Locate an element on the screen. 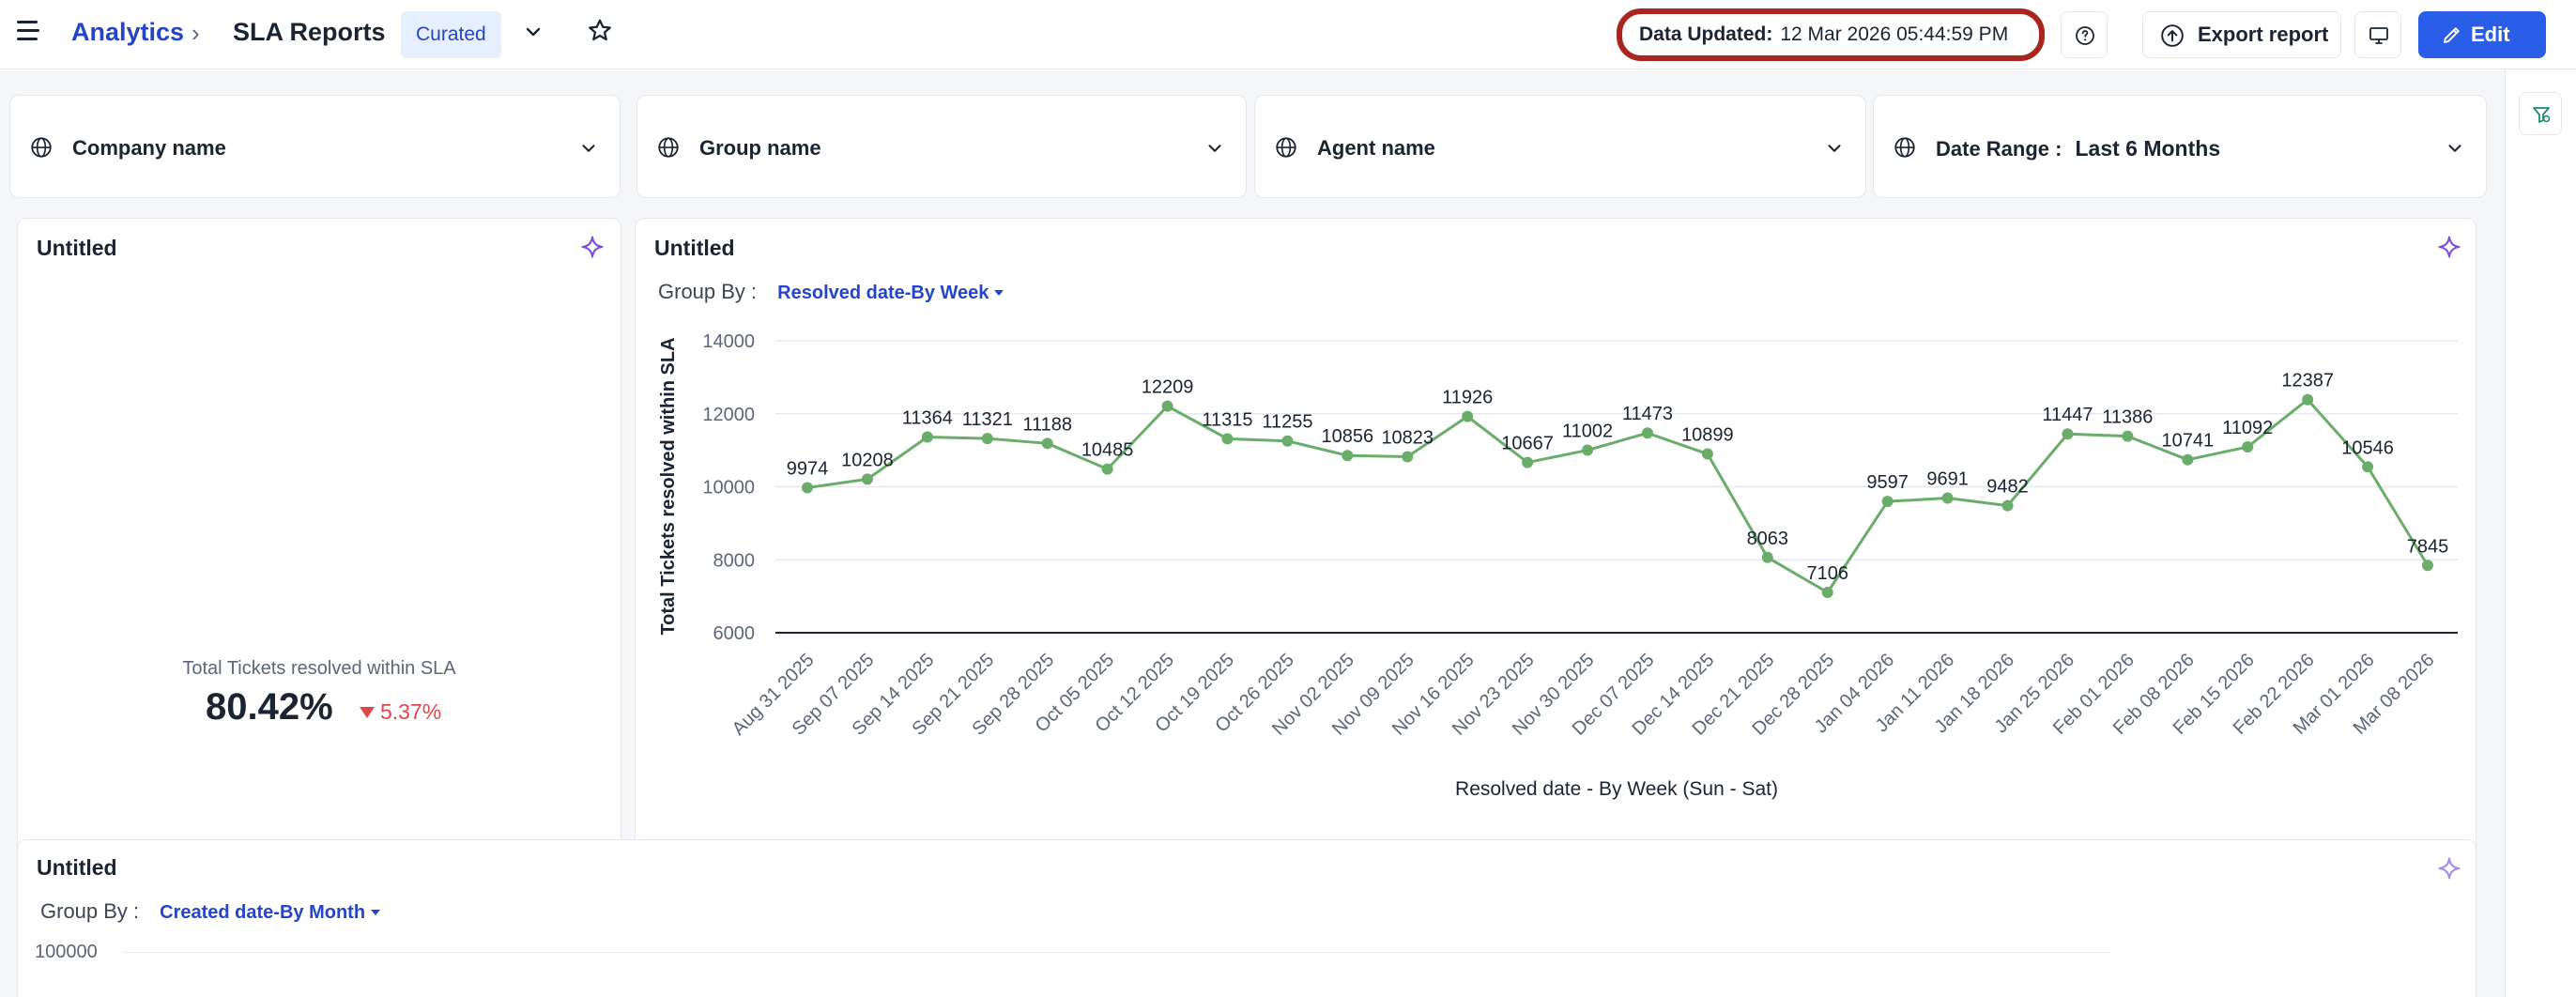 This screenshot has width=2576, height=997. menu-icon is located at coordinates (28, 30).